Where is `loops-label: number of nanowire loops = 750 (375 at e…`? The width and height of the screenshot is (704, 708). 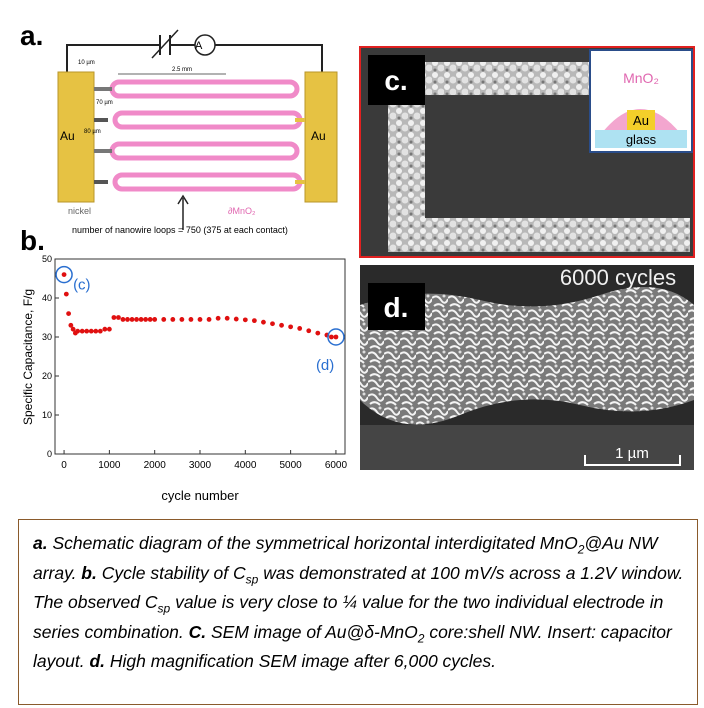 loops-label: number of nanowire loops = 750 (375 at e… is located at coordinates (180, 230).